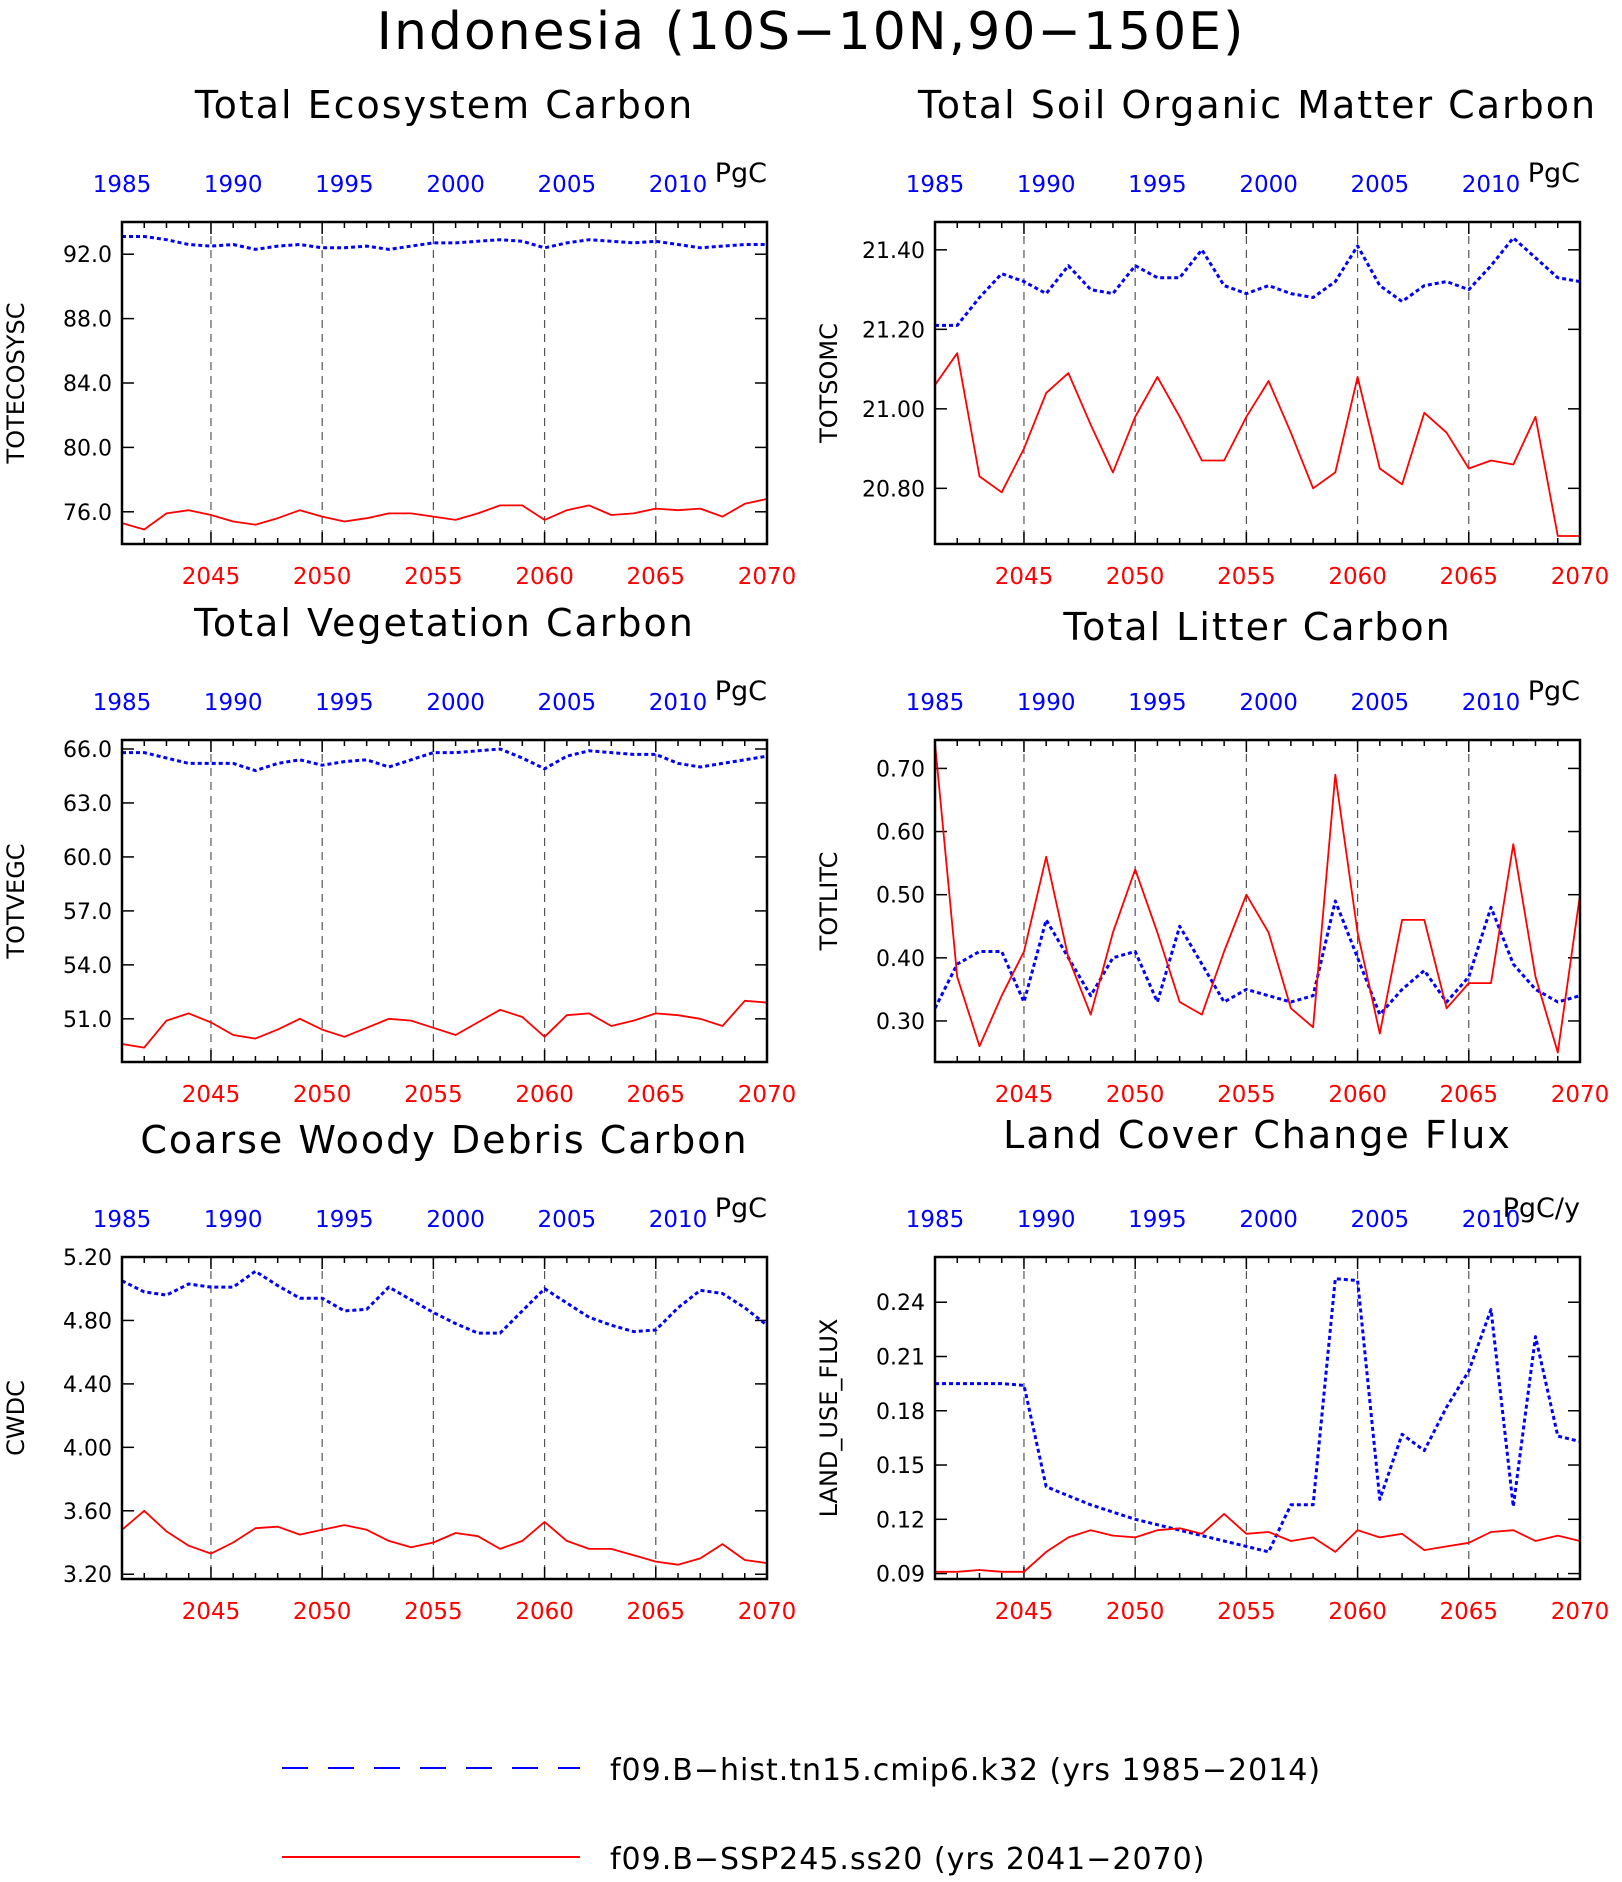  Describe the element at coordinates (444, 1140) in the screenshot. I see `panel-title: Coarse Woody Debris Carbon` at that location.